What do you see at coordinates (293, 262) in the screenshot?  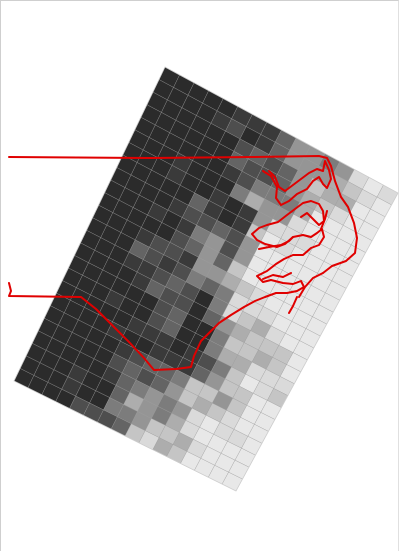 I see `coastline-estuary` at bounding box center [293, 262].